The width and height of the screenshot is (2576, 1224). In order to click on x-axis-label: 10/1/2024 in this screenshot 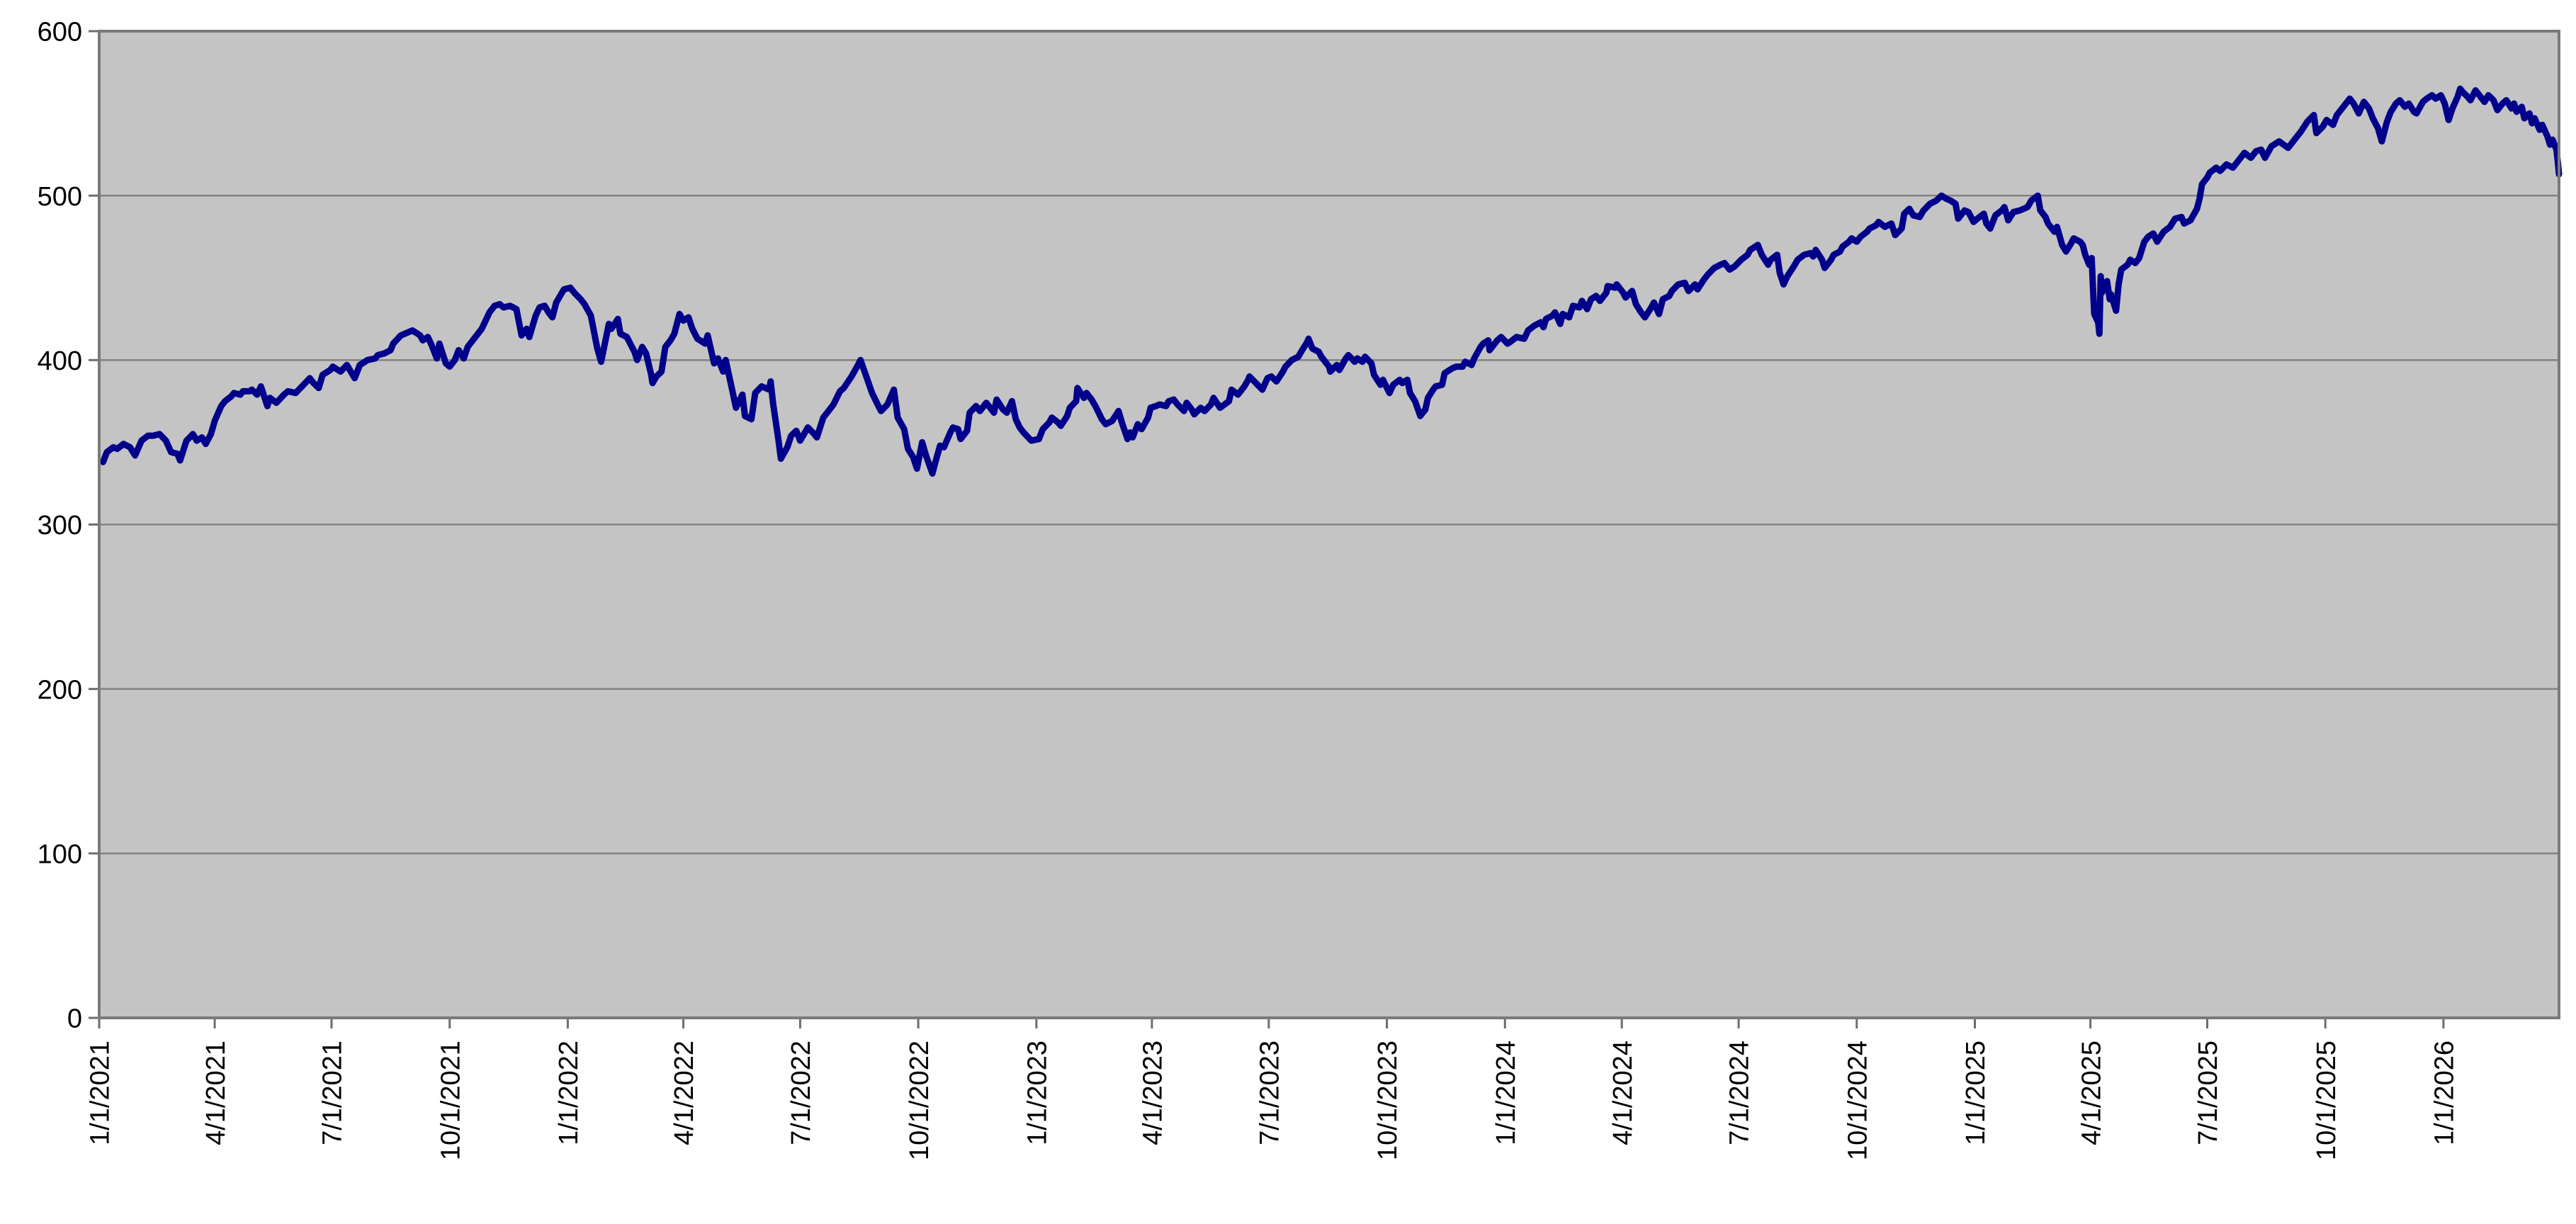, I will do `click(1857, 1101)`.